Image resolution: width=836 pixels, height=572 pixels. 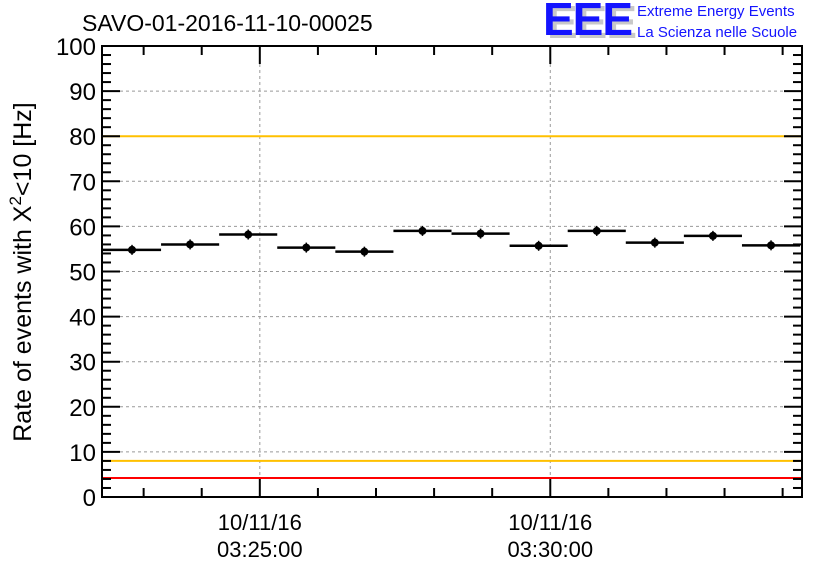 I want to click on x-tick-time: 03:30:00, so click(x=550, y=549).